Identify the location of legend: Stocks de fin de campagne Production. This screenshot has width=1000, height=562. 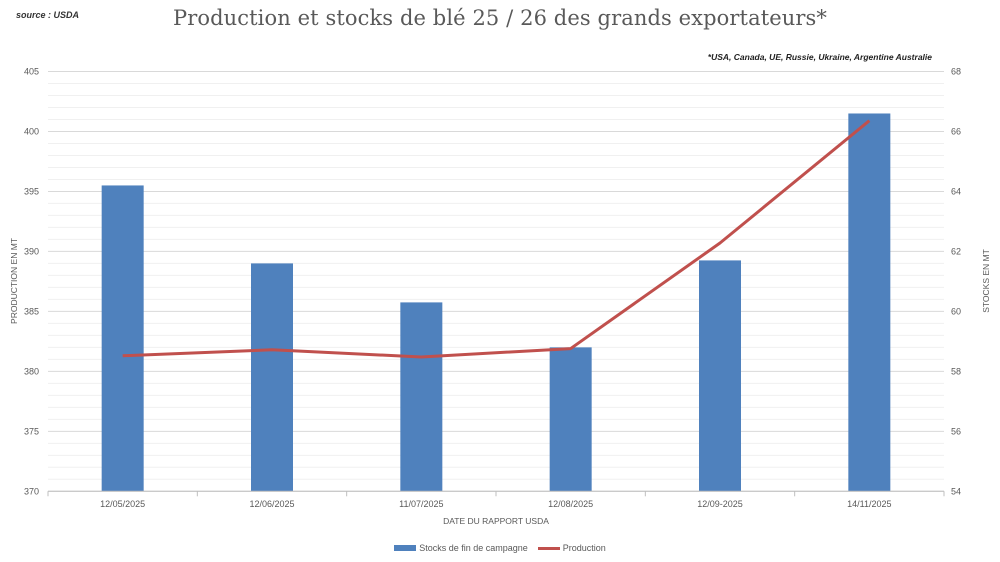
(500, 548).